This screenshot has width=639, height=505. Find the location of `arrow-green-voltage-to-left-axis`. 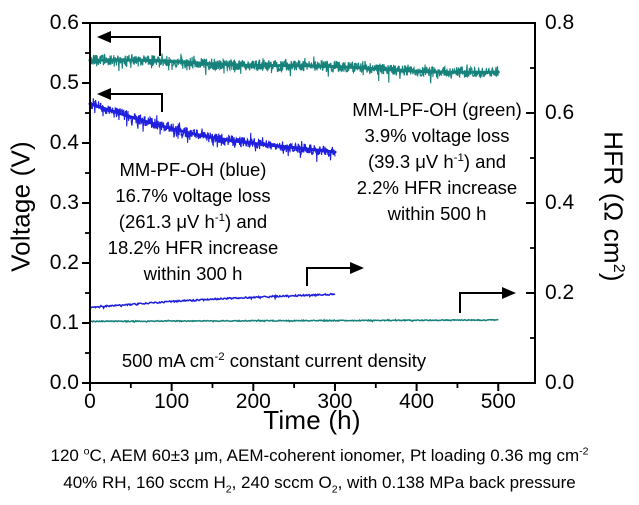

arrow-green-voltage-to-left-axis is located at coordinates (129, 43).